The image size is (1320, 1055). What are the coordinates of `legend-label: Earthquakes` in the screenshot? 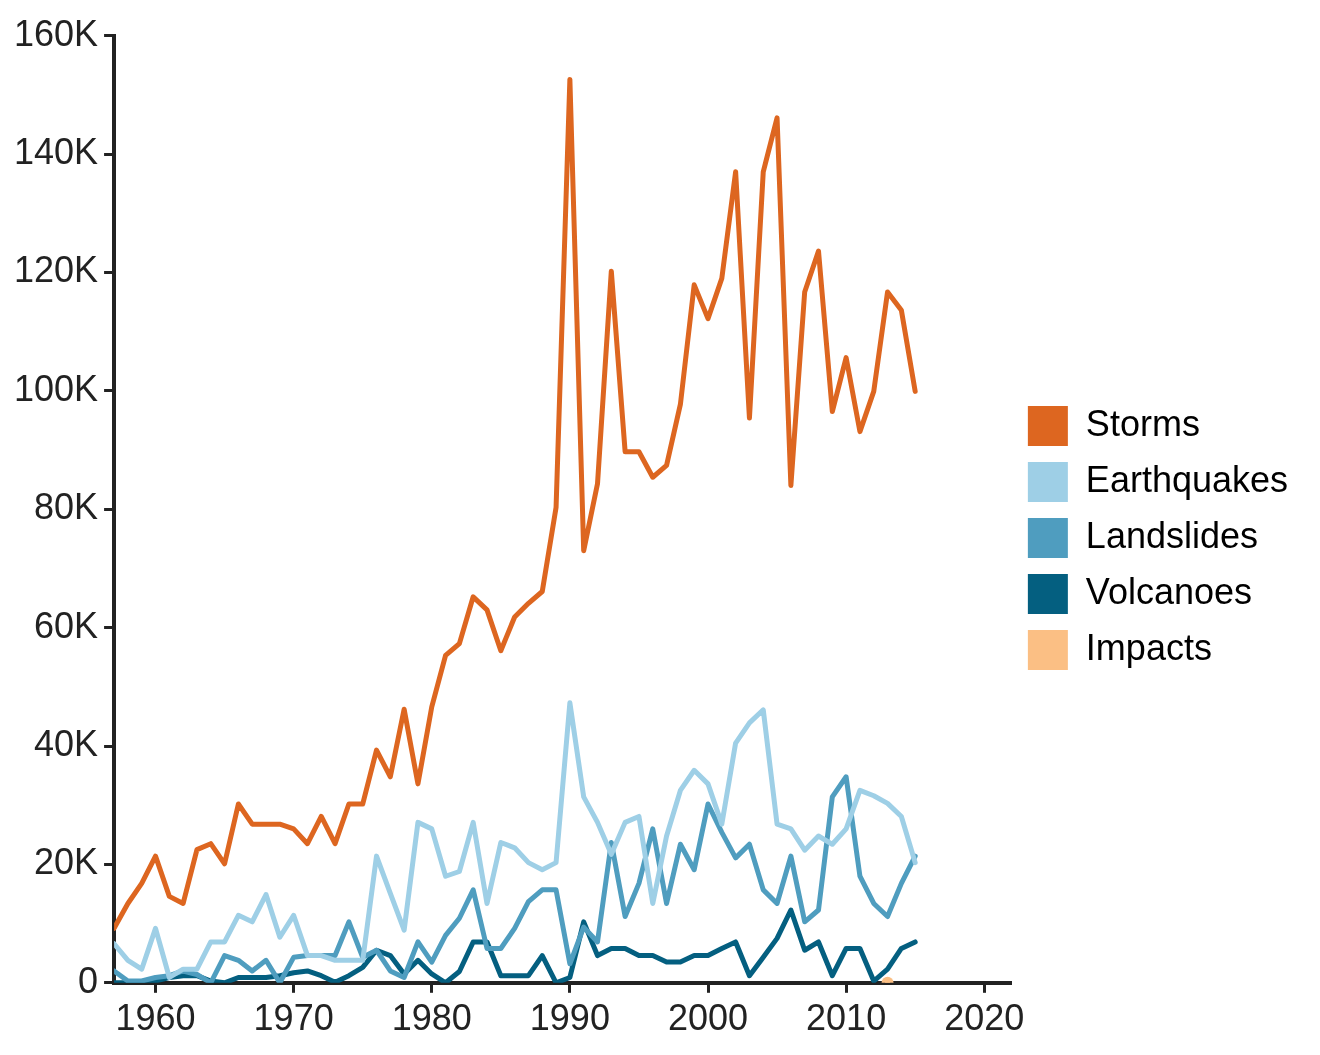 It's located at (1187, 479).